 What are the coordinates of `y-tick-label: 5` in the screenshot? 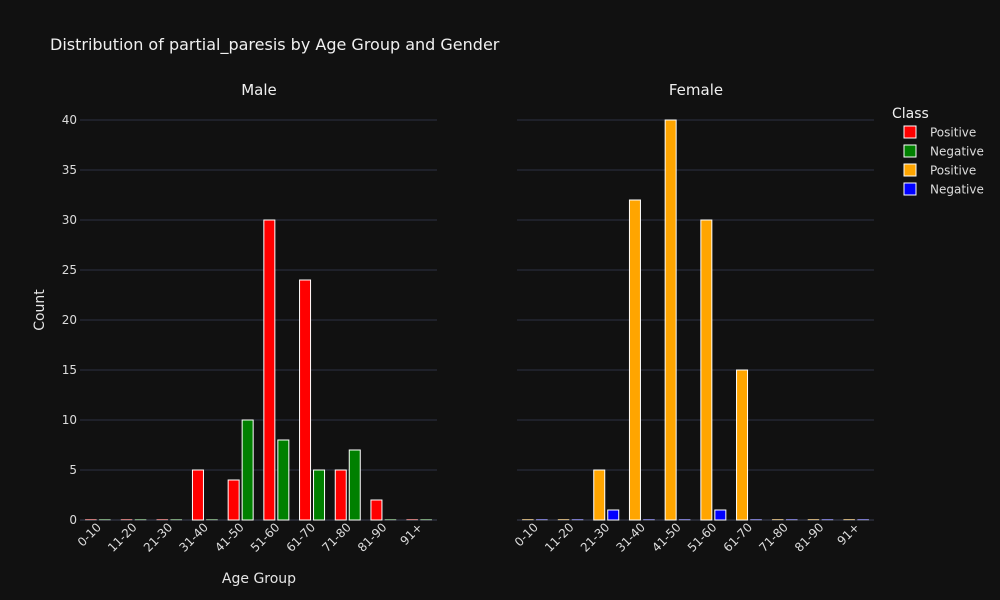 It's located at (73, 470).